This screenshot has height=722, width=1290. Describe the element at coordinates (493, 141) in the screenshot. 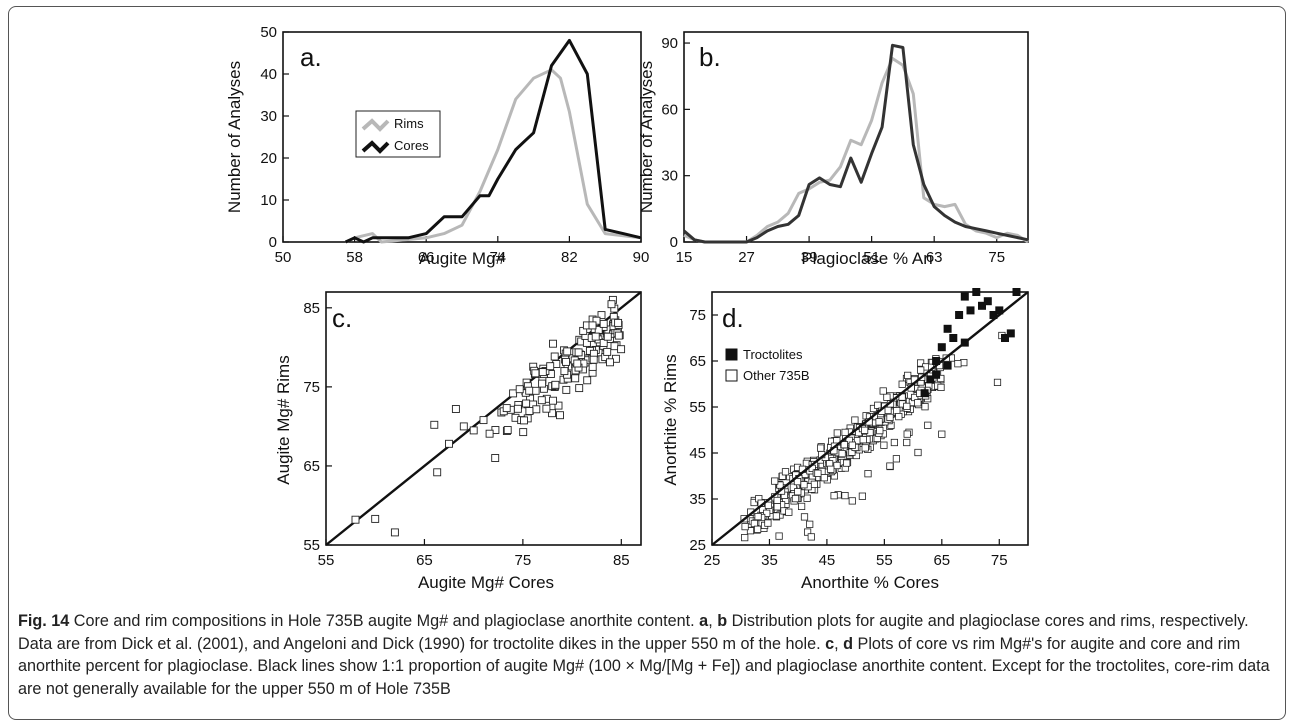

I see `panel-a-series-cores-line` at that location.